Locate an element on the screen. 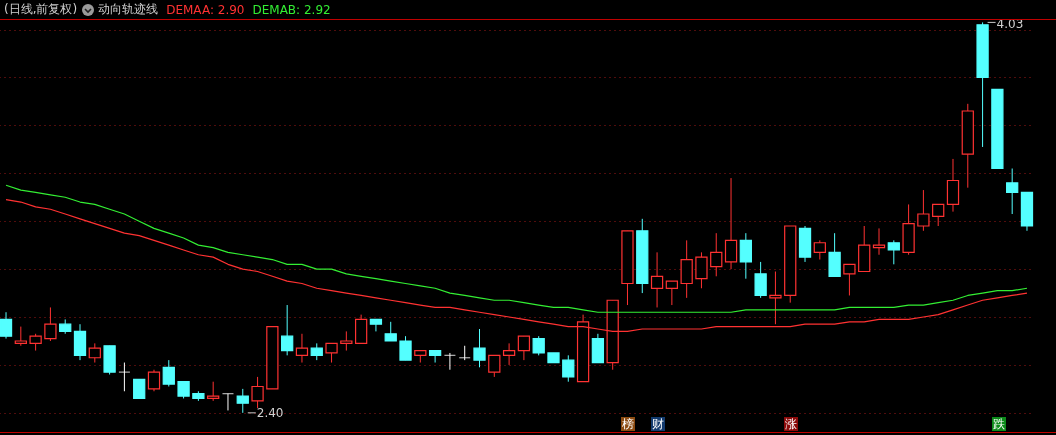  text: DEMAA: 2.90 is located at coordinates (205, 9).